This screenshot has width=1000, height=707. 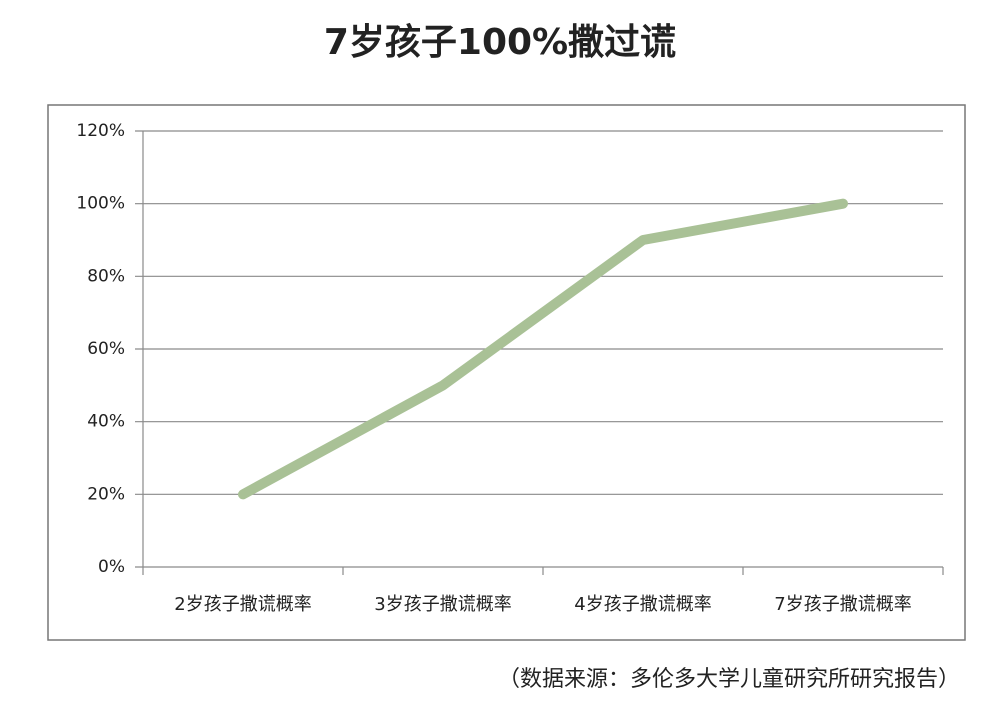 What do you see at coordinates (242, 604) in the screenshot?
I see `x-tick-label: 2岁孩子撒谎概率` at bounding box center [242, 604].